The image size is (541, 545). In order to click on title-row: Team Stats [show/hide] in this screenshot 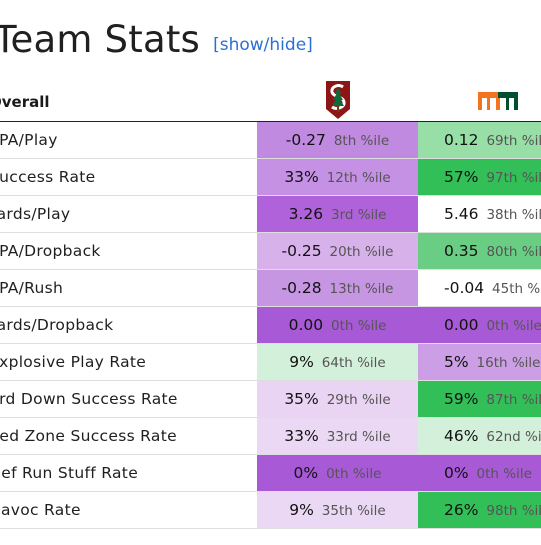, I will do `click(156, 39)`.